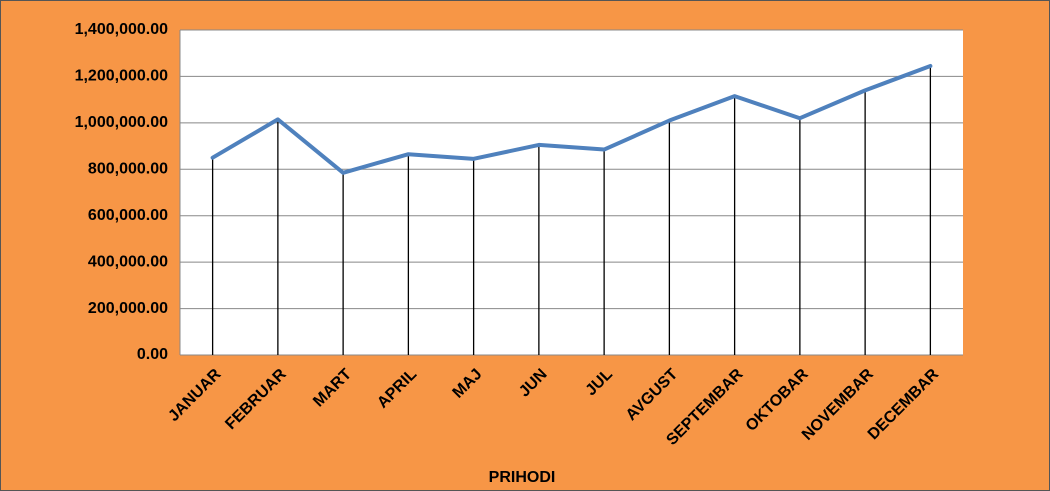 The width and height of the screenshot is (1050, 491). I want to click on y-tick-label: 1,200,000.00, so click(122, 76).